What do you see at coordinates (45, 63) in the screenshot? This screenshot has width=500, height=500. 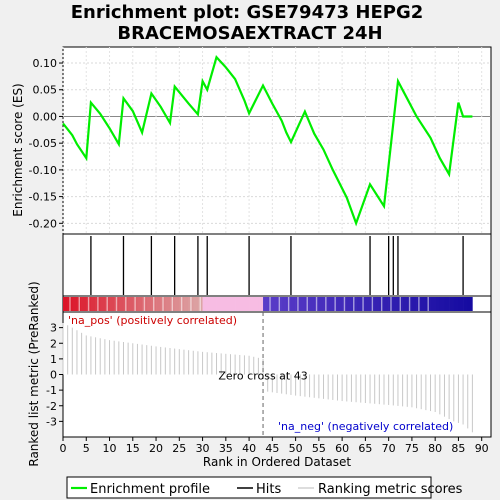 I see `es-y-tick-label: 0.10` at bounding box center [45, 63].